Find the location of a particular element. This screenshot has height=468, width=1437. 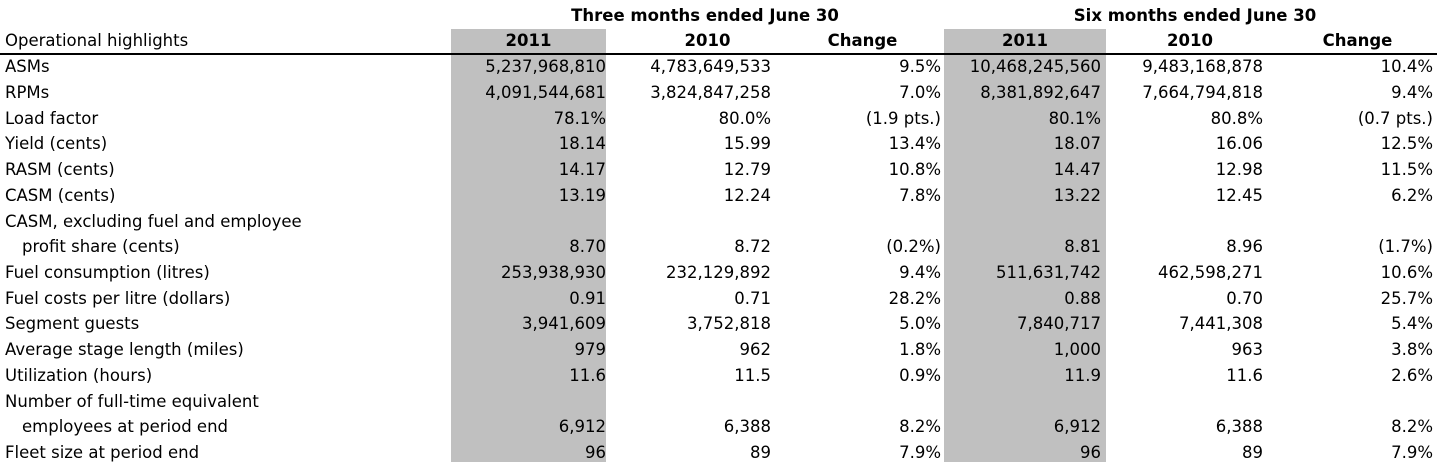

row-label: RASM (cents) is located at coordinates (60, 169).